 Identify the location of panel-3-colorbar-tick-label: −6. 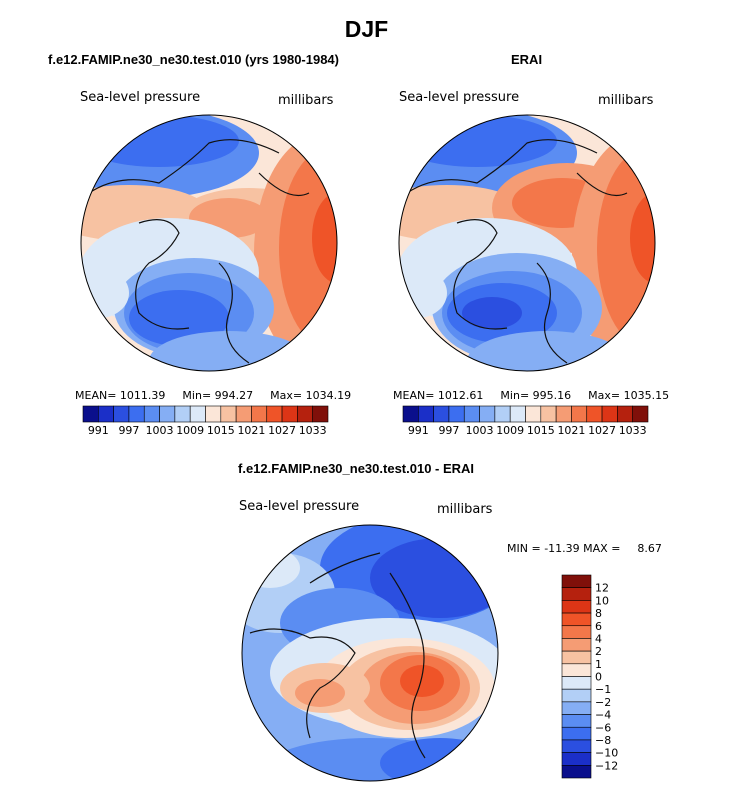
(603, 727).